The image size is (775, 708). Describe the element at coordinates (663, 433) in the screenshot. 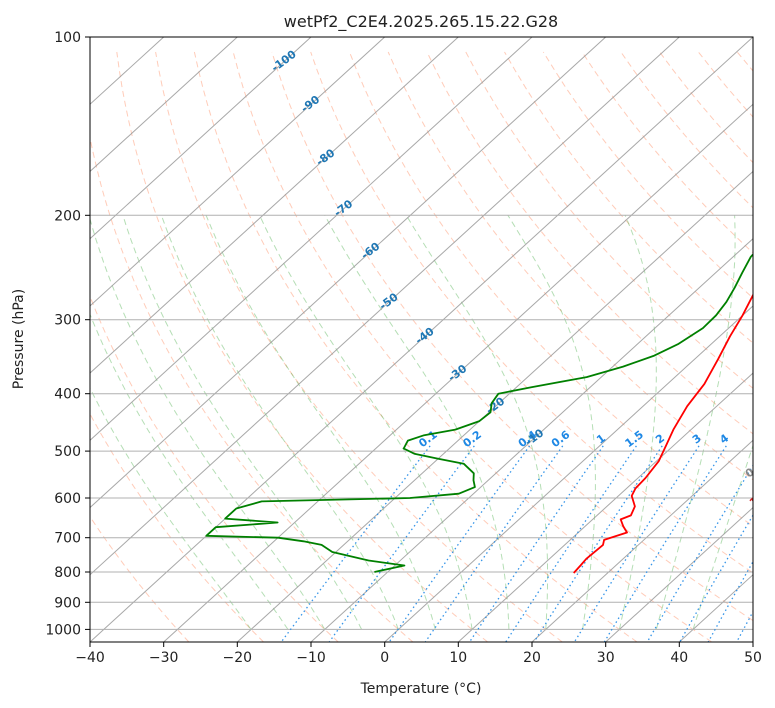

I see `temperature-profile-line` at that location.